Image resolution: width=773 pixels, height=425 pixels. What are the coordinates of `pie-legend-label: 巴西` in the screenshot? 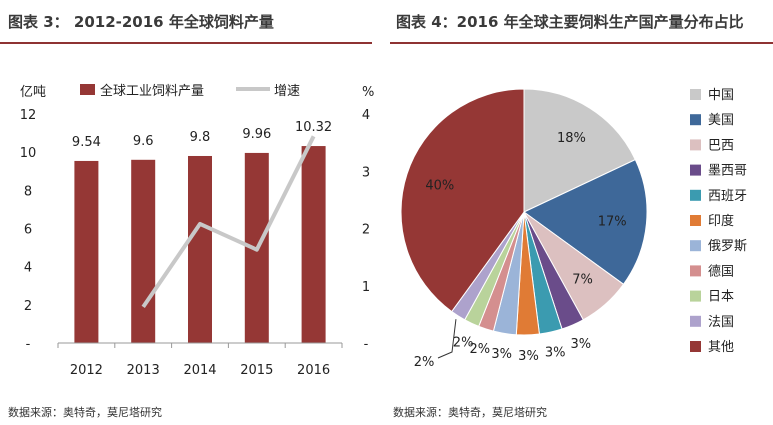 It's located at (721, 145).